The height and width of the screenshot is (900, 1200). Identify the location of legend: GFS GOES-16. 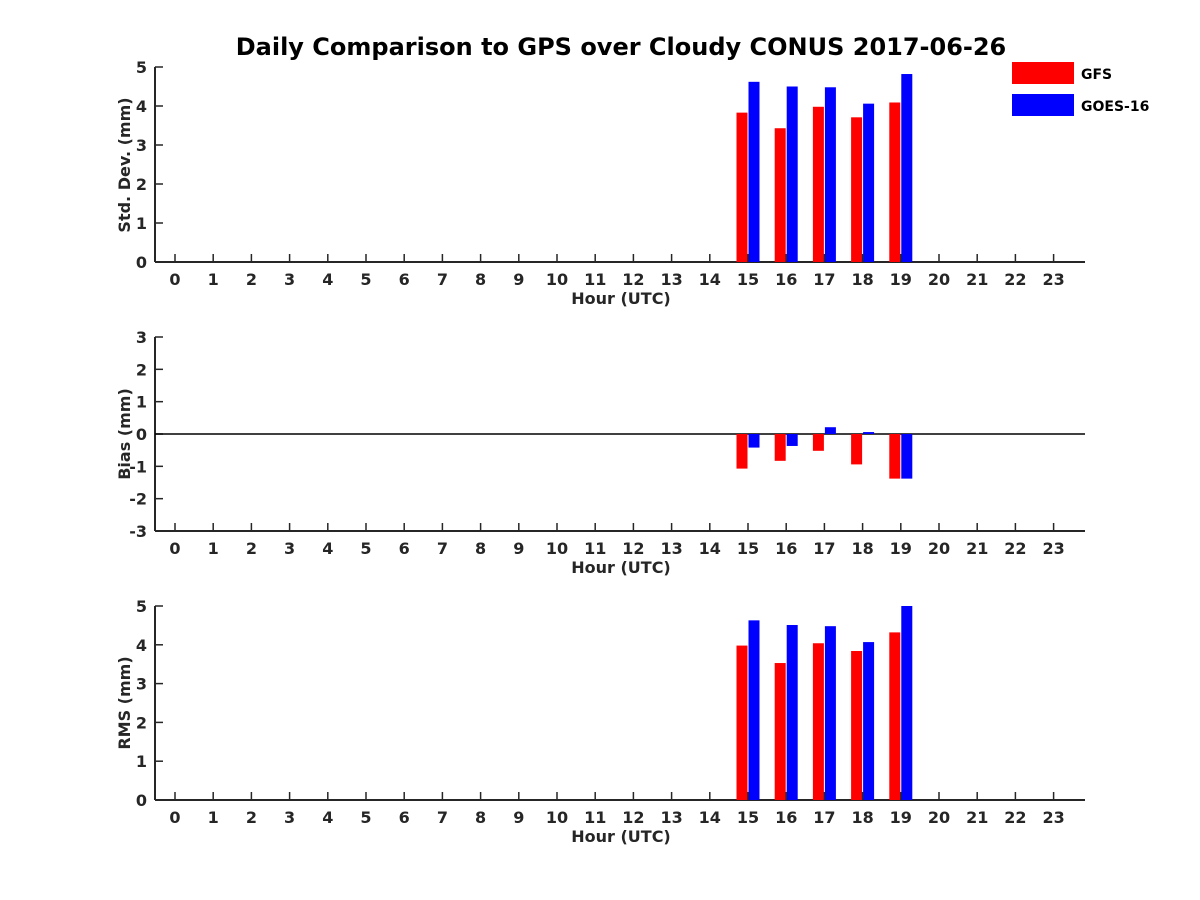
(1080, 89).